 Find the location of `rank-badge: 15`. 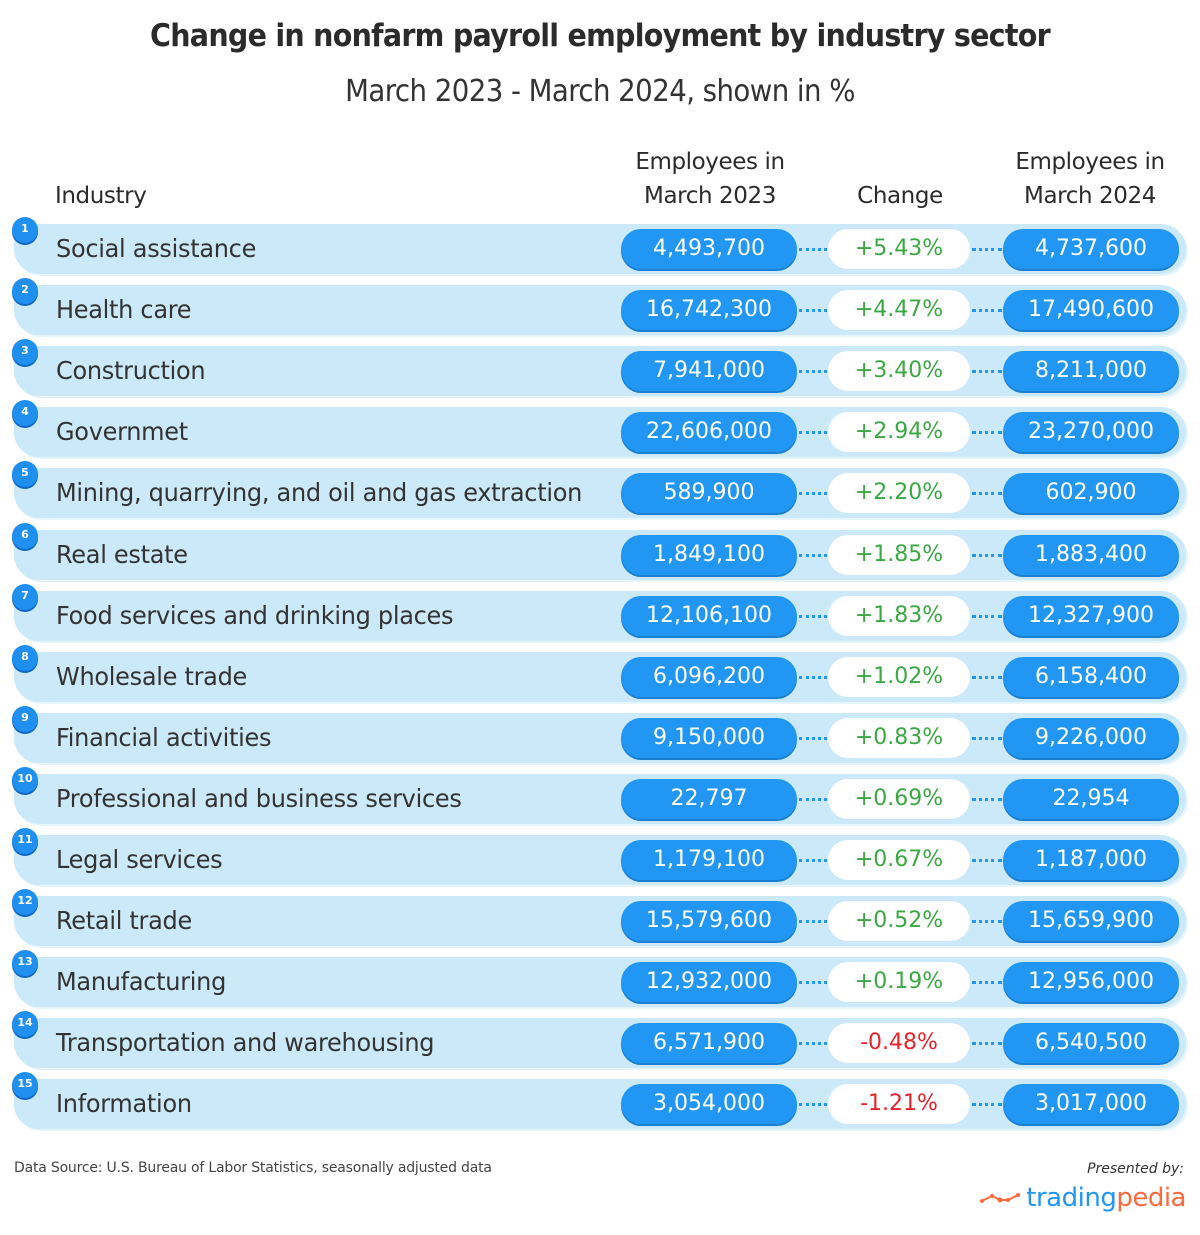

rank-badge: 15 is located at coordinates (25, 1085).